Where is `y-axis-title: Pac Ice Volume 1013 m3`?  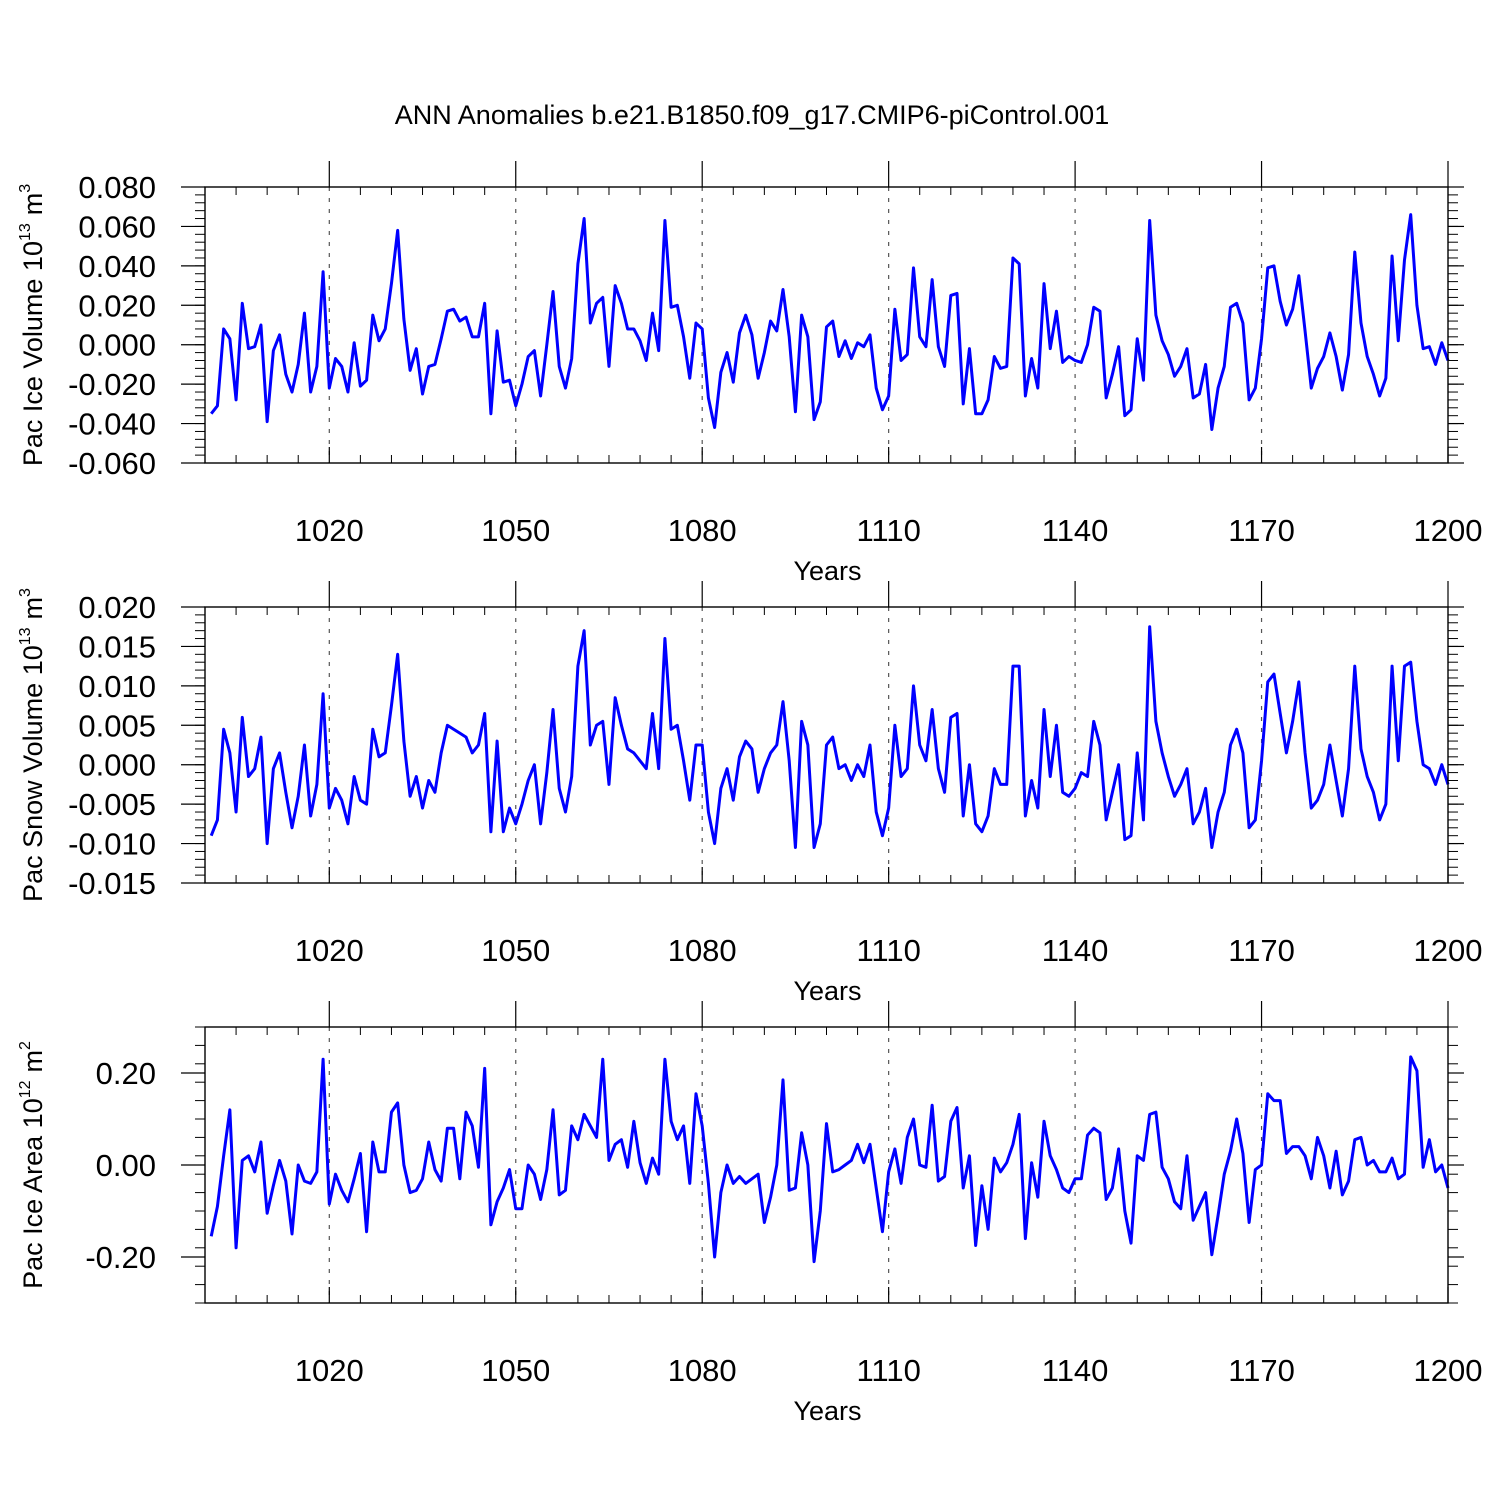
y-axis-title: Pac Ice Volume 1013 m3 is located at coordinates (32, 325).